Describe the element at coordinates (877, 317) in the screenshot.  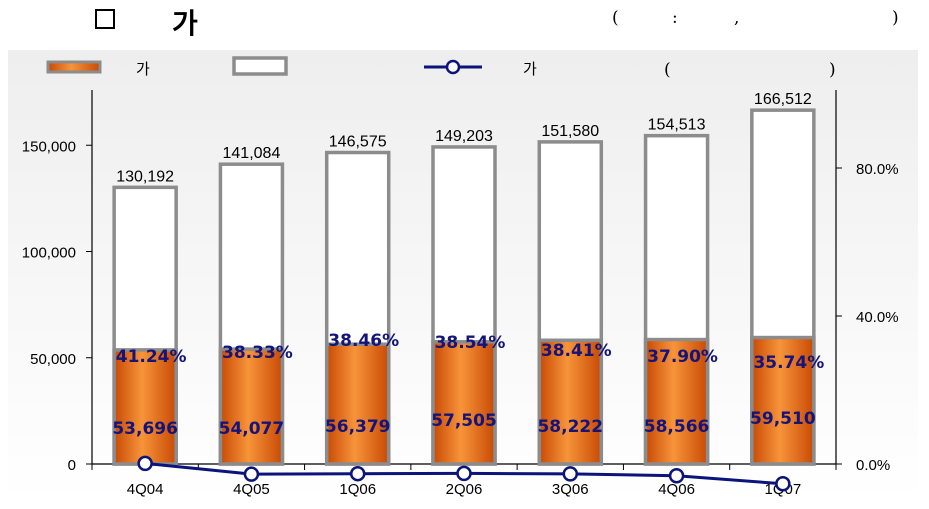
I see `y-right-tick-label: 40.0%` at that location.